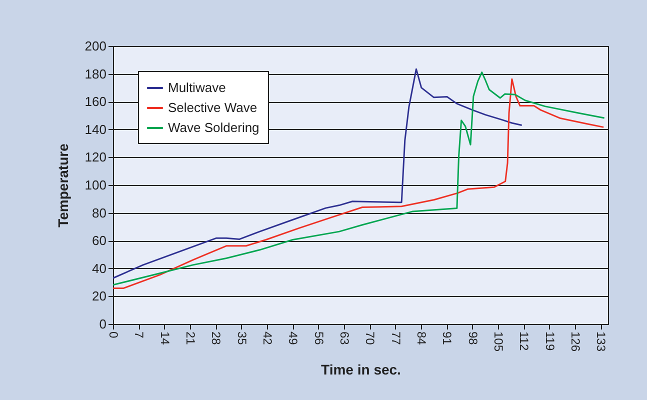 This screenshot has width=647, height=400. I want to click on x-tick-label: 0, so click(113, 335).